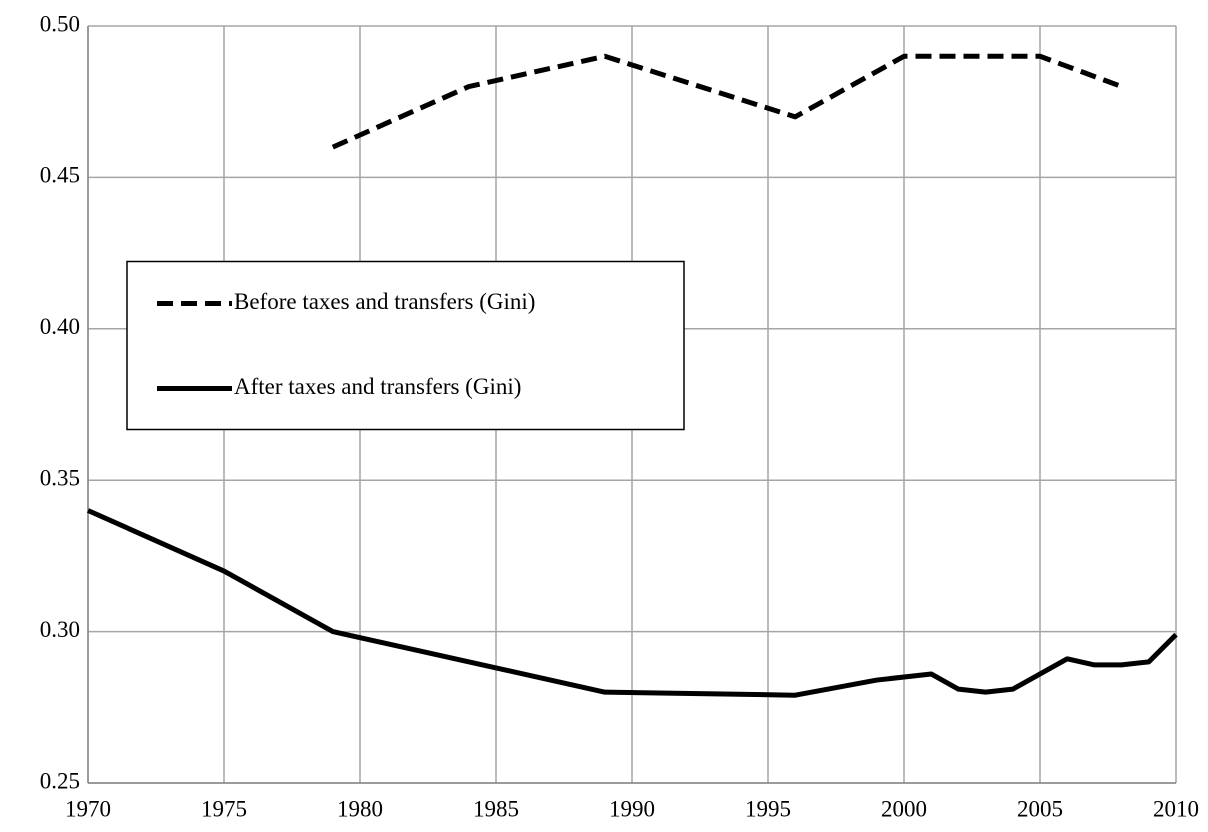 The image size is (1208, 832). Describe the element at coordinates (224, 808) in the screenshot. I see `x-tick-label: 1975` at that location.